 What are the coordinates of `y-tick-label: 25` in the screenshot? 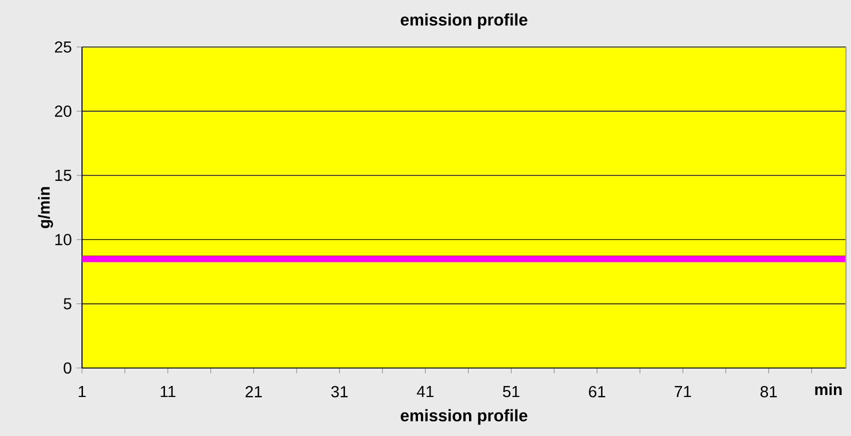 It's located at (63, 47).